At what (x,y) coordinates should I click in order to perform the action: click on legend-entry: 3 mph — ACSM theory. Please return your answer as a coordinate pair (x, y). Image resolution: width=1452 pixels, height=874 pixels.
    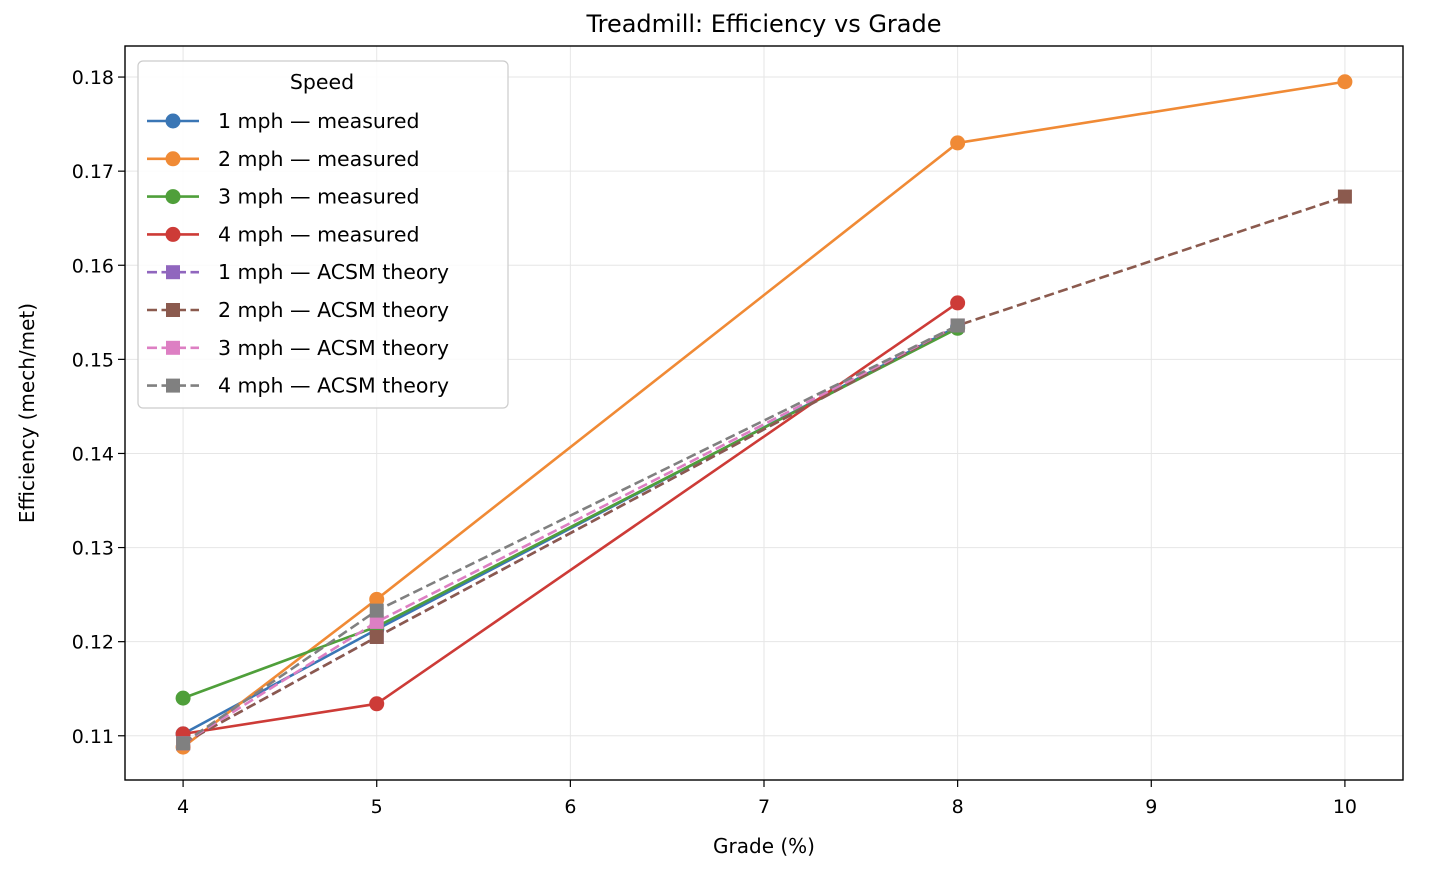
    Looking at the image, I should click on (298, 348).